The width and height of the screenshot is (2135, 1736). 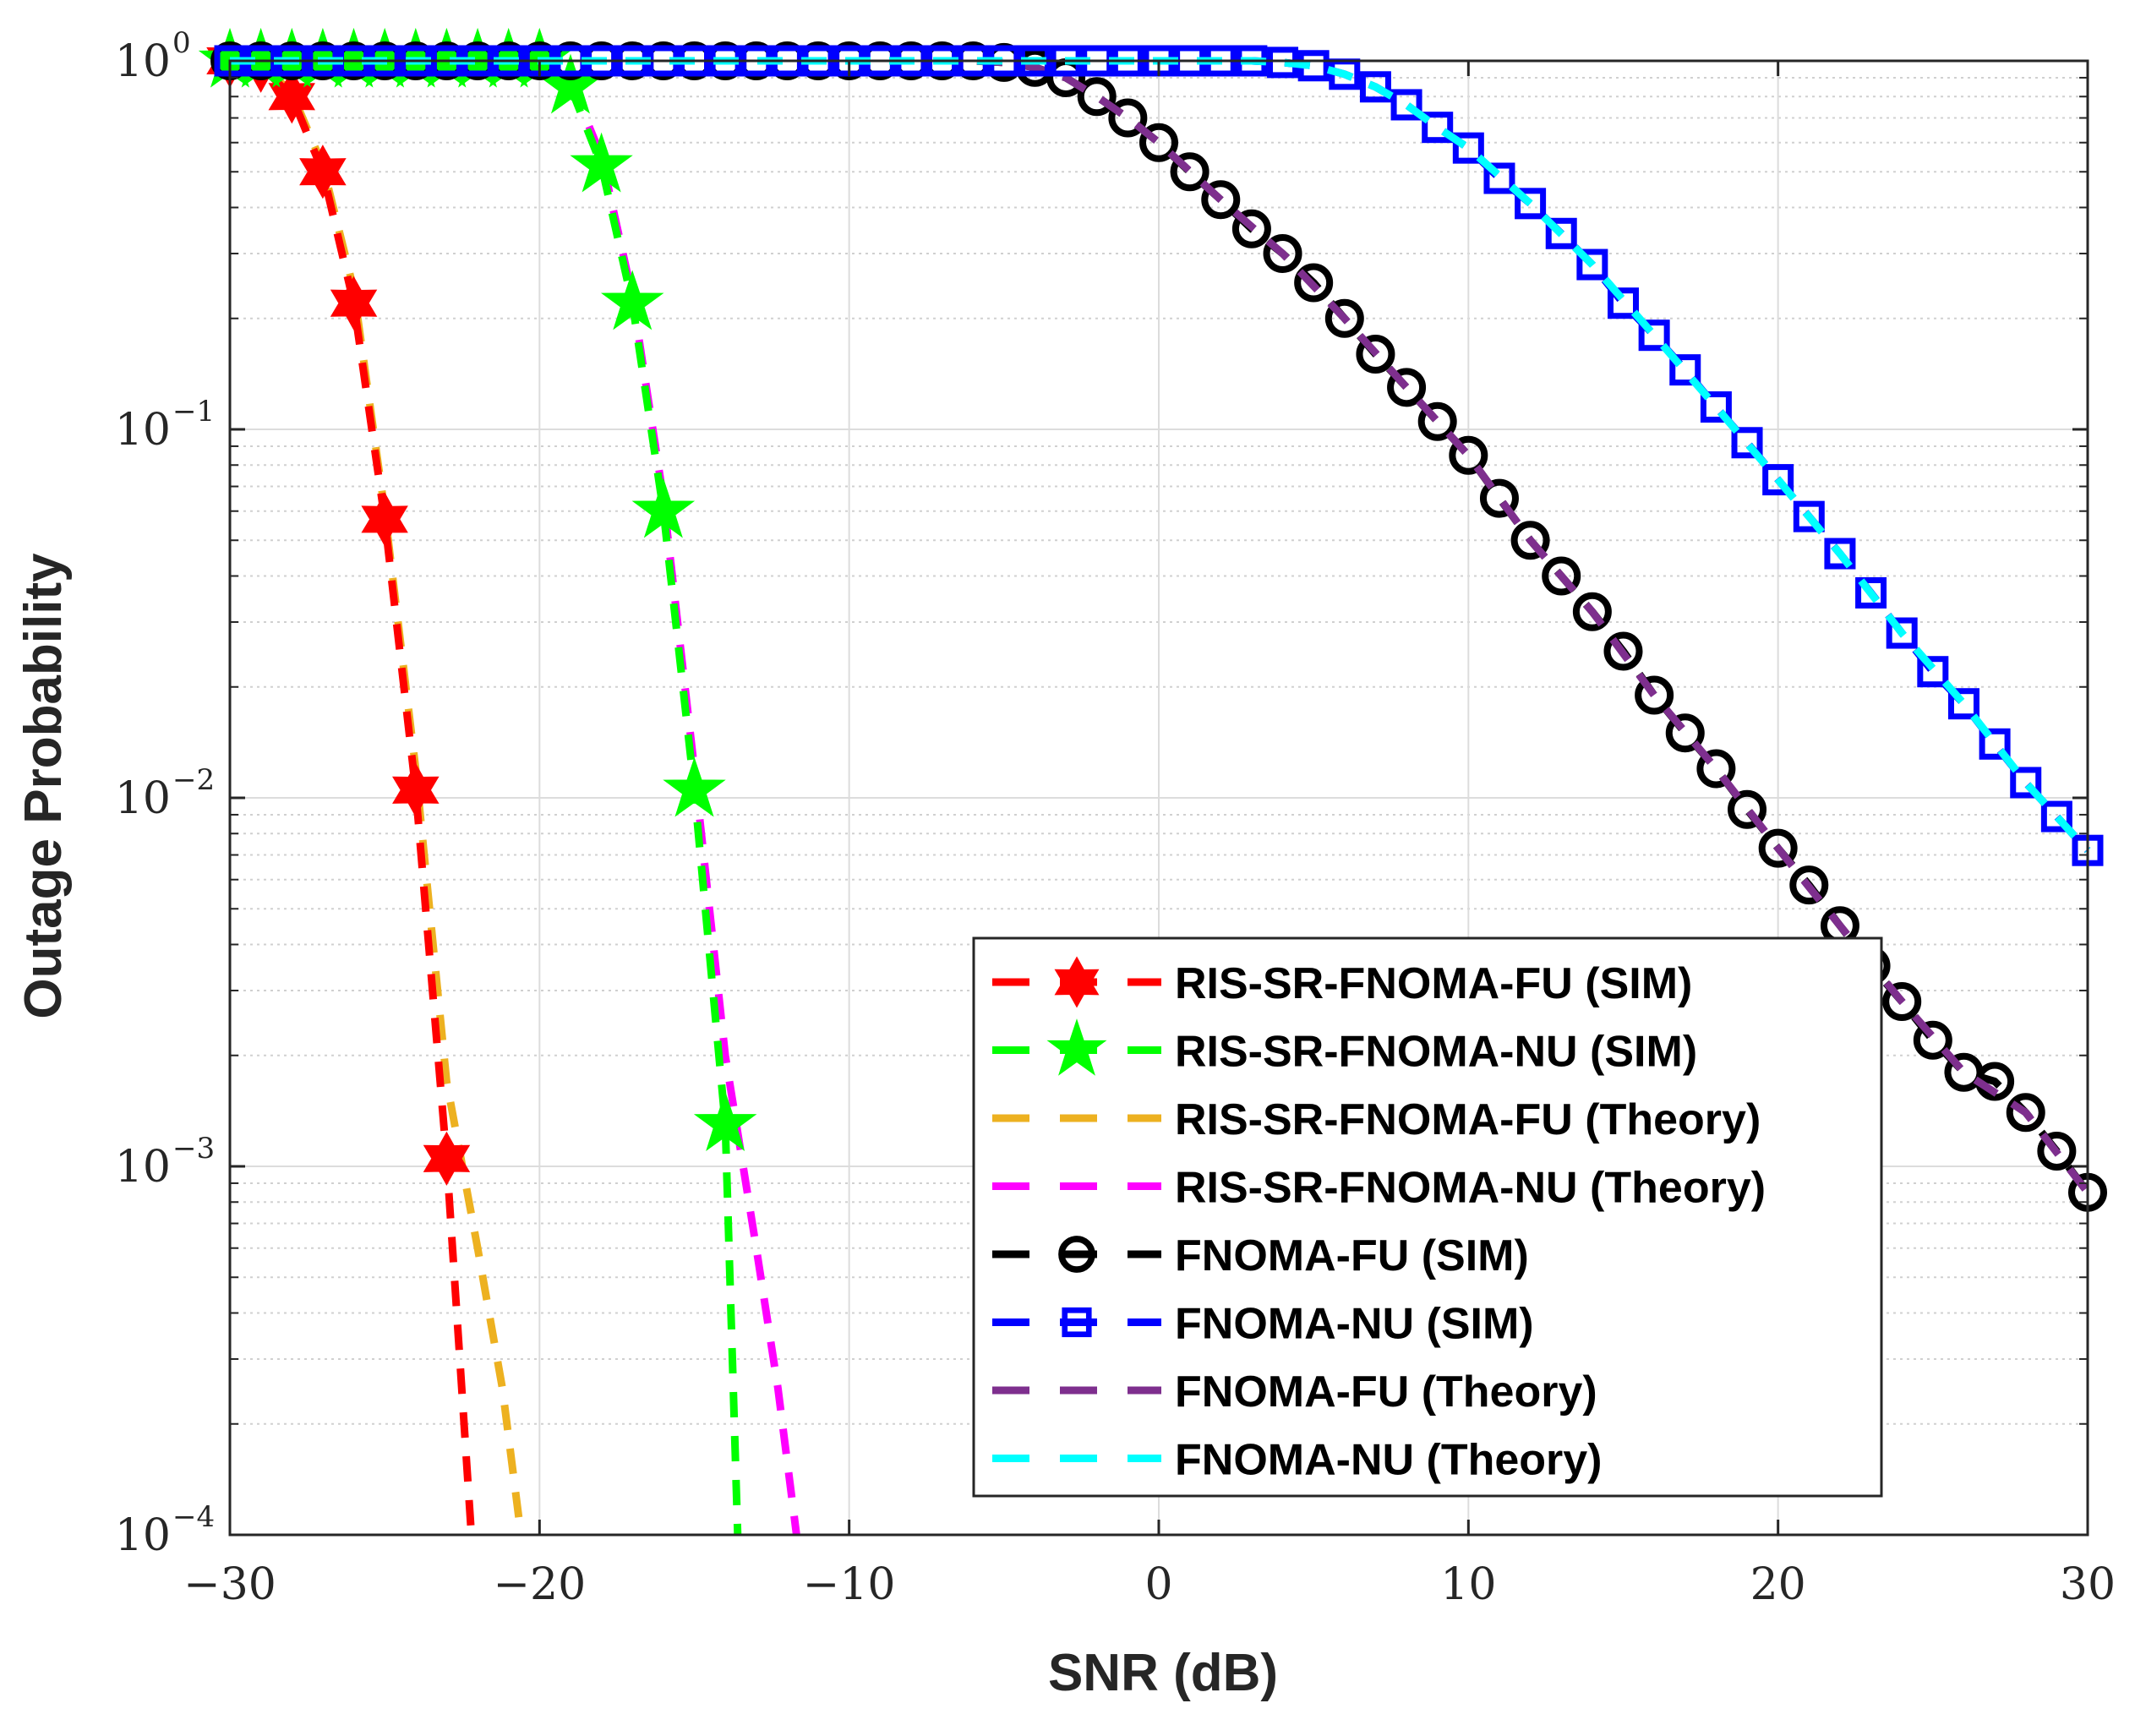 I want to click on legend-entry: RIS-SR-FNOMA-FU (Theory), so click(x=1376, y=1119).